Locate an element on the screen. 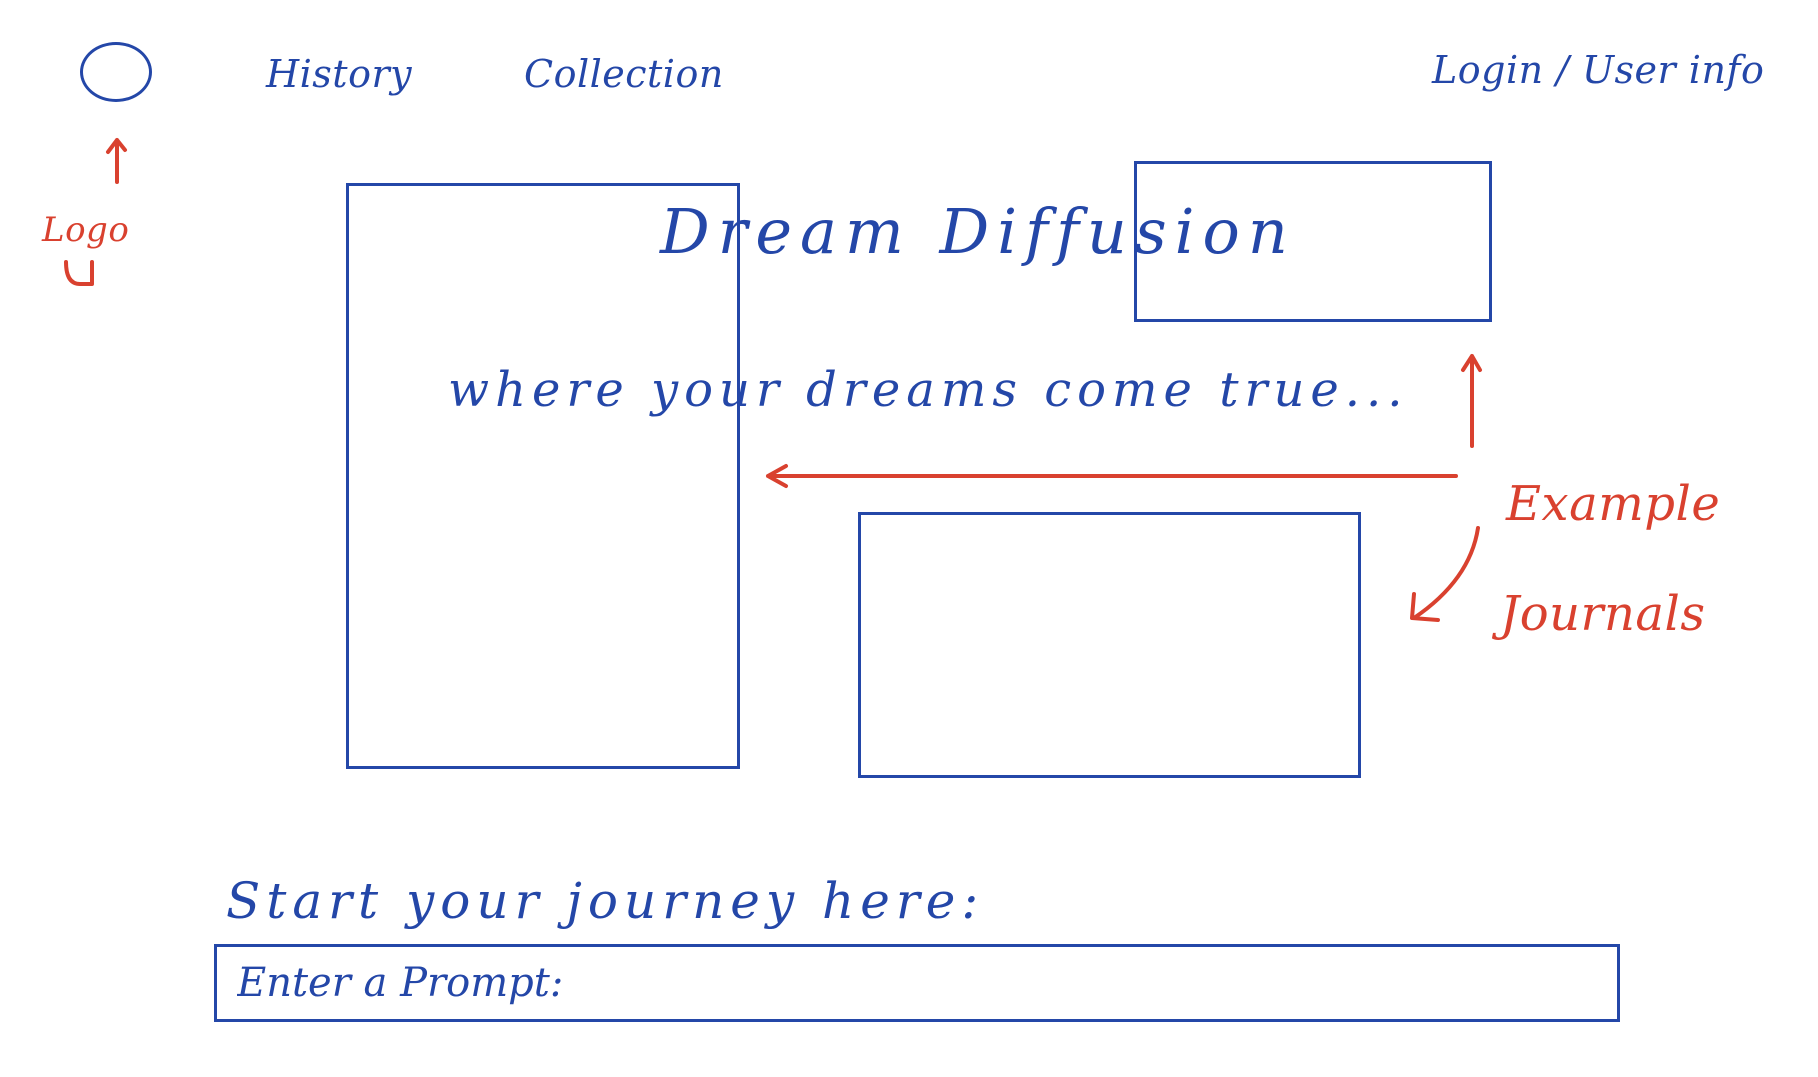 The height and width of the screenshot is (1077, 1818). nav-login-user-info-link: Login / User info is located at coordinates (1598, 70).